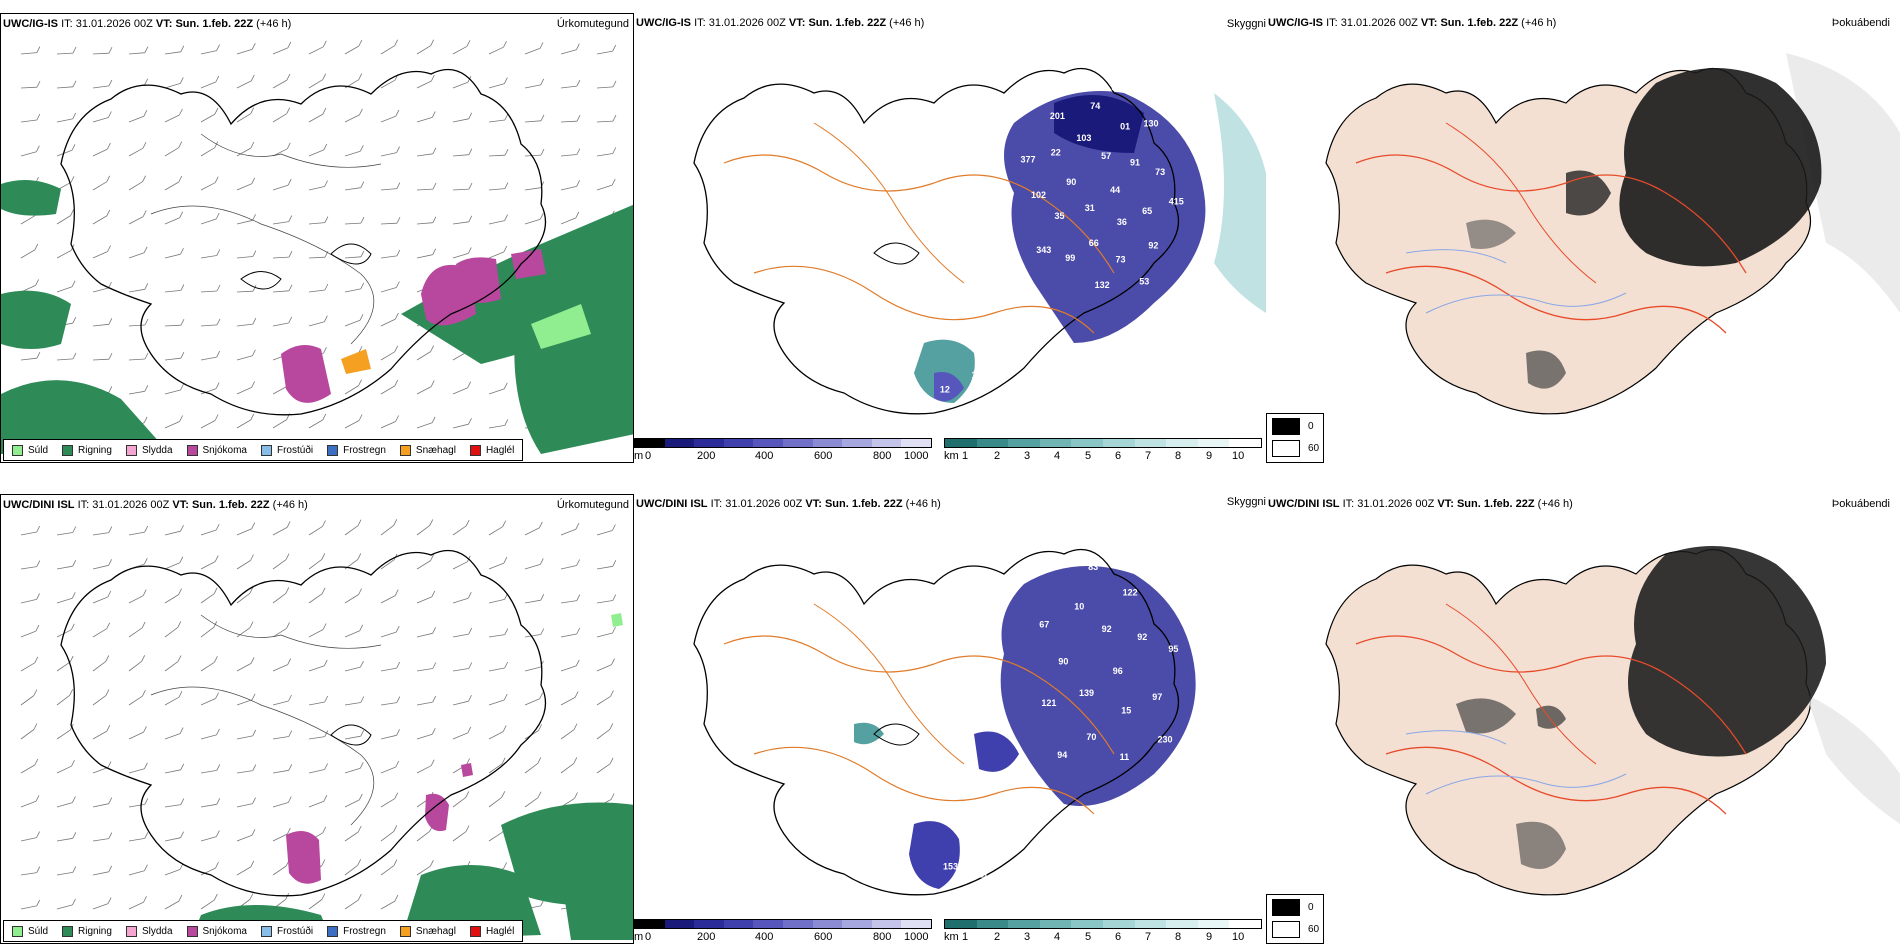 Image resolution: width=1900 pixels, height=950 pixels. I want to click on cloud-base-value: 95, so click(1173, 649).